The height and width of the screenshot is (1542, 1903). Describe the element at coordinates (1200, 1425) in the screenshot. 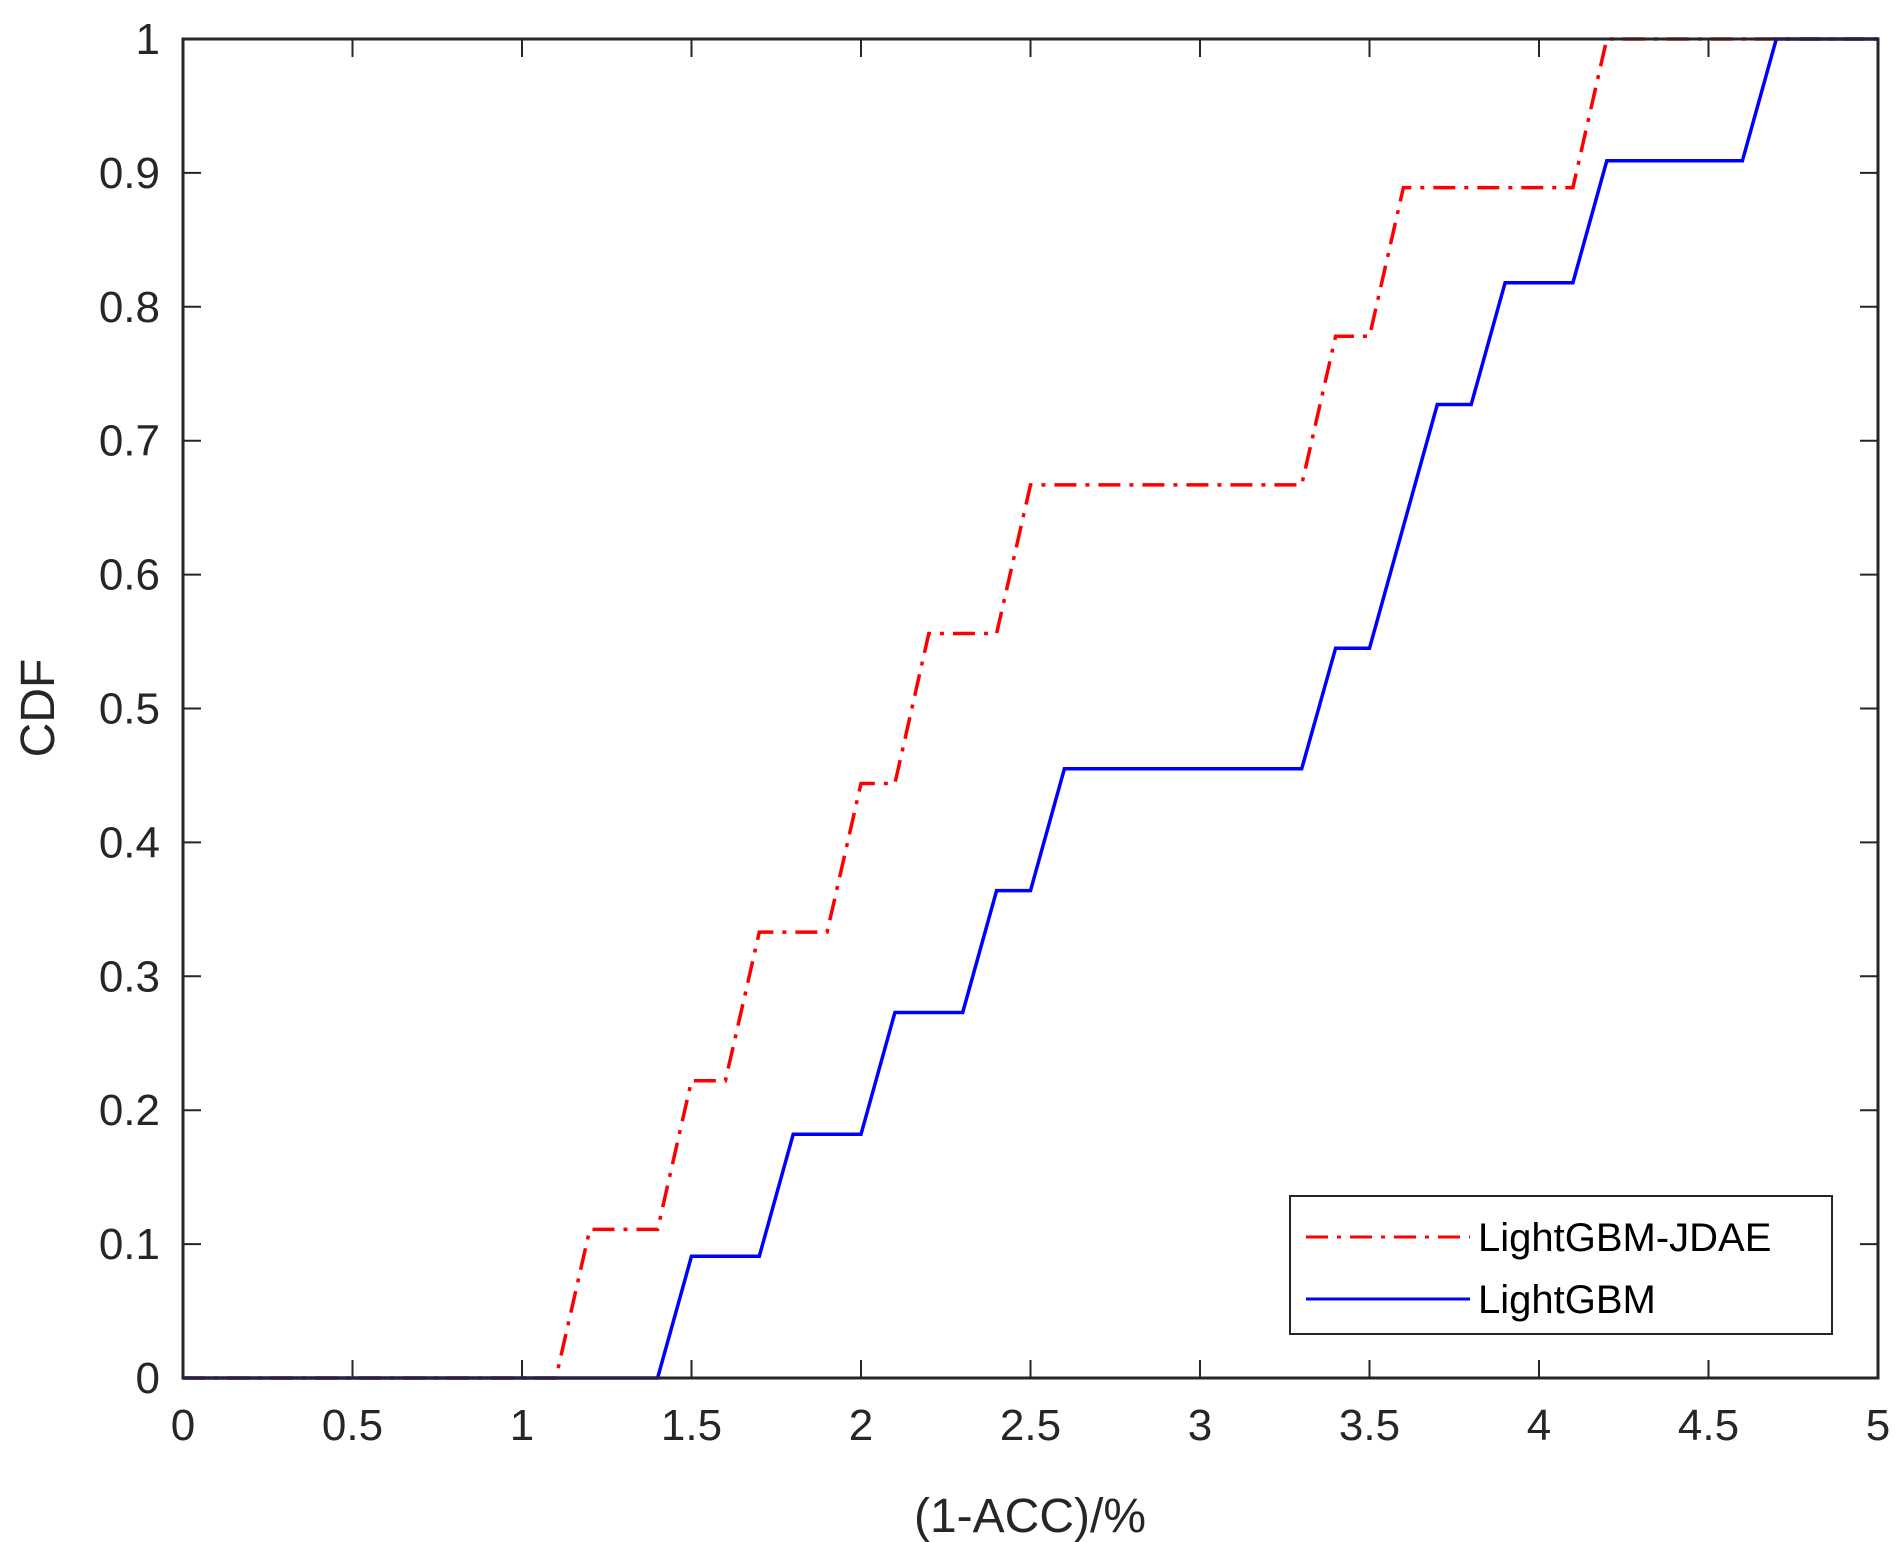

I see `x-tick-label: 3` at that location.